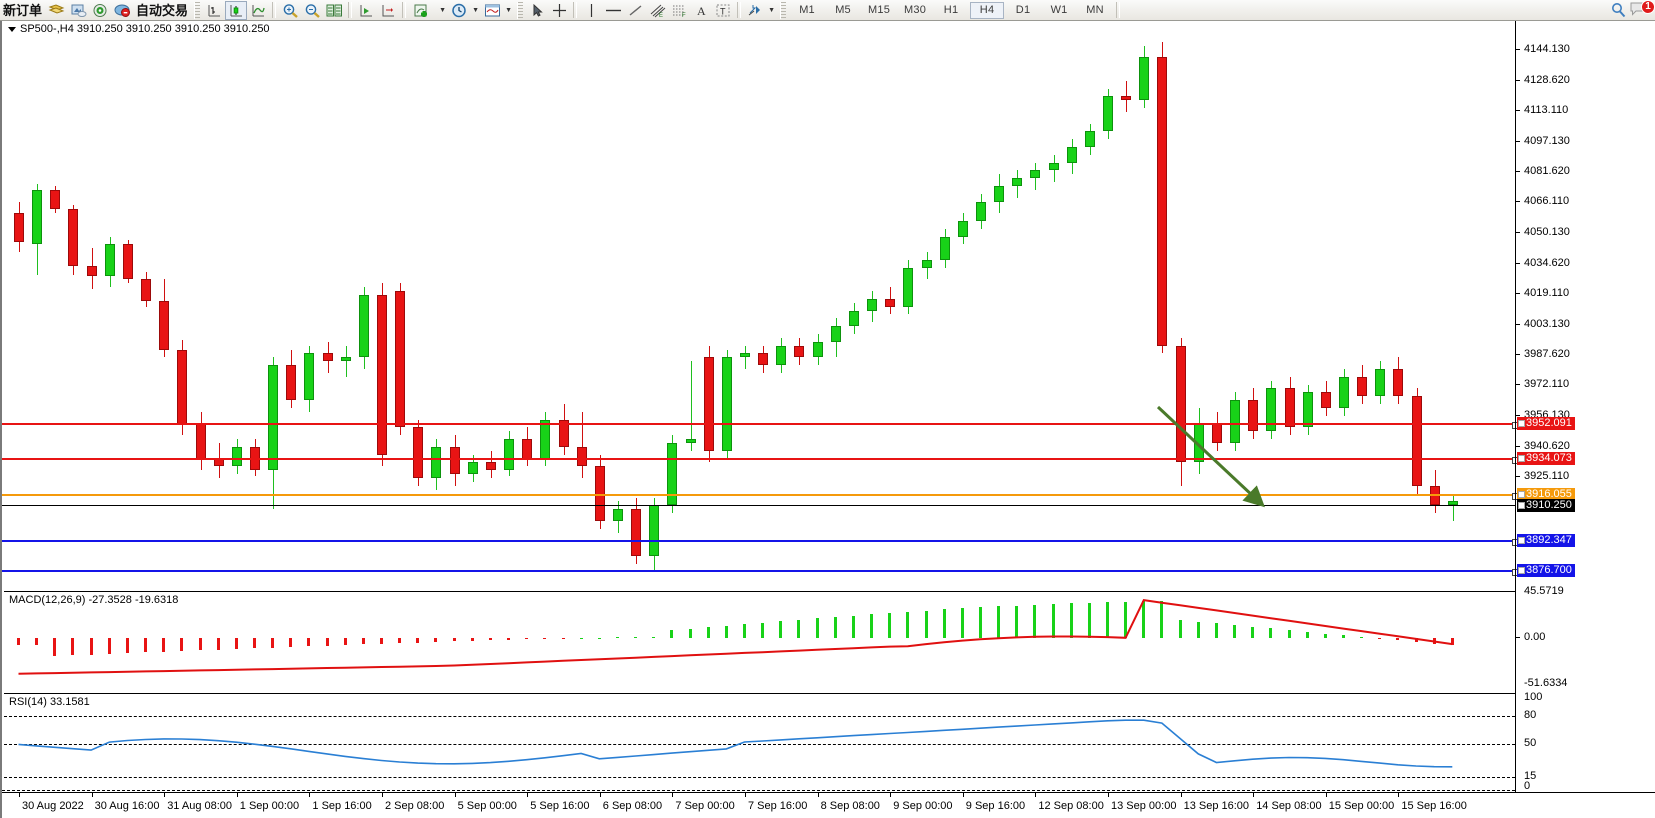 The height and width of the screenshot is (818, 1655). Describe the element at coordinates (258, 10) in the screenshot. I see `line-chart-icon` at that location.